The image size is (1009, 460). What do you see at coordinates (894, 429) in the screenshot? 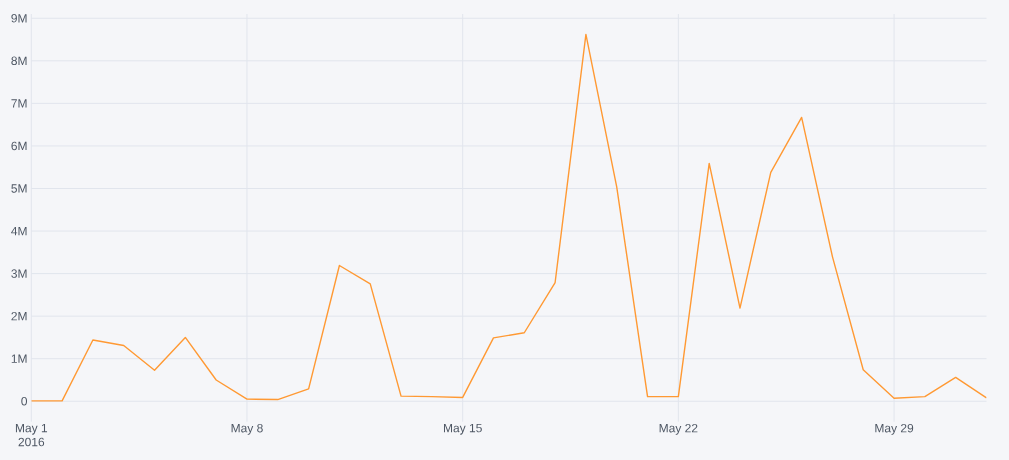
I see `x-tick-label: May 29` at bounding box center [894, 429].